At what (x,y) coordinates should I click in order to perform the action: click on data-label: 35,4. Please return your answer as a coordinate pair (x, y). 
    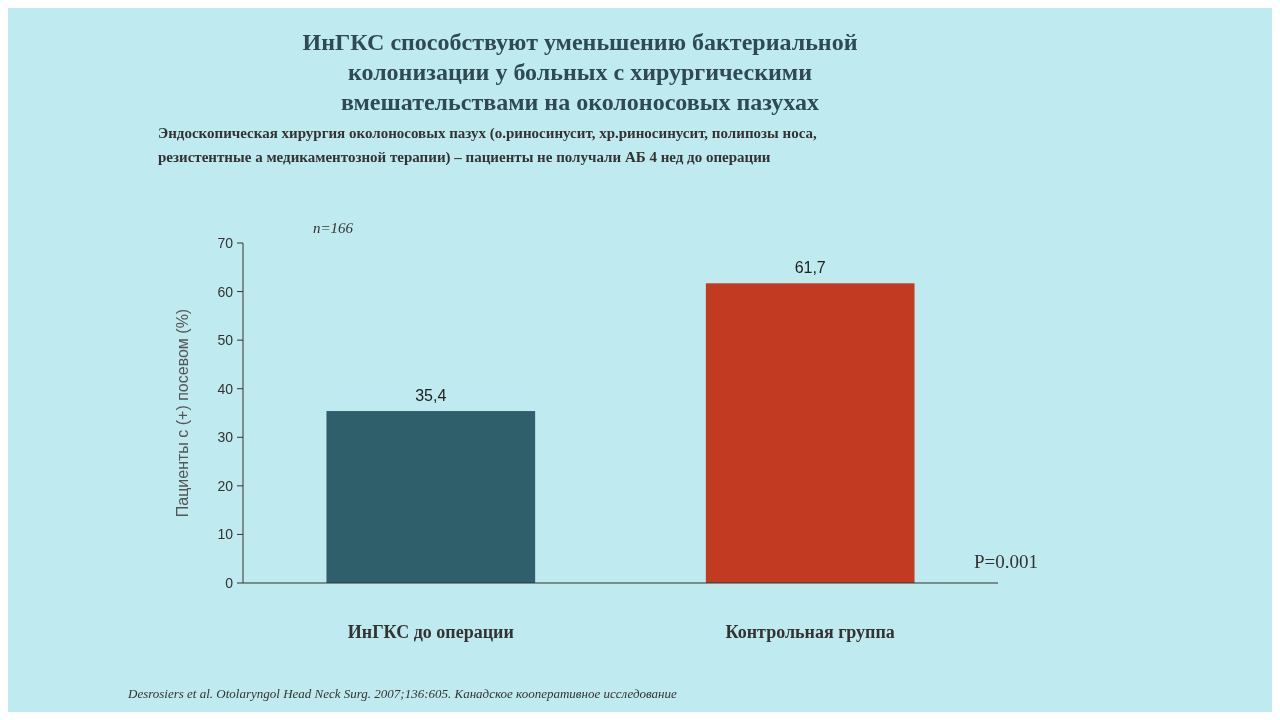
    Looking at the image, I should click on (431, 396).